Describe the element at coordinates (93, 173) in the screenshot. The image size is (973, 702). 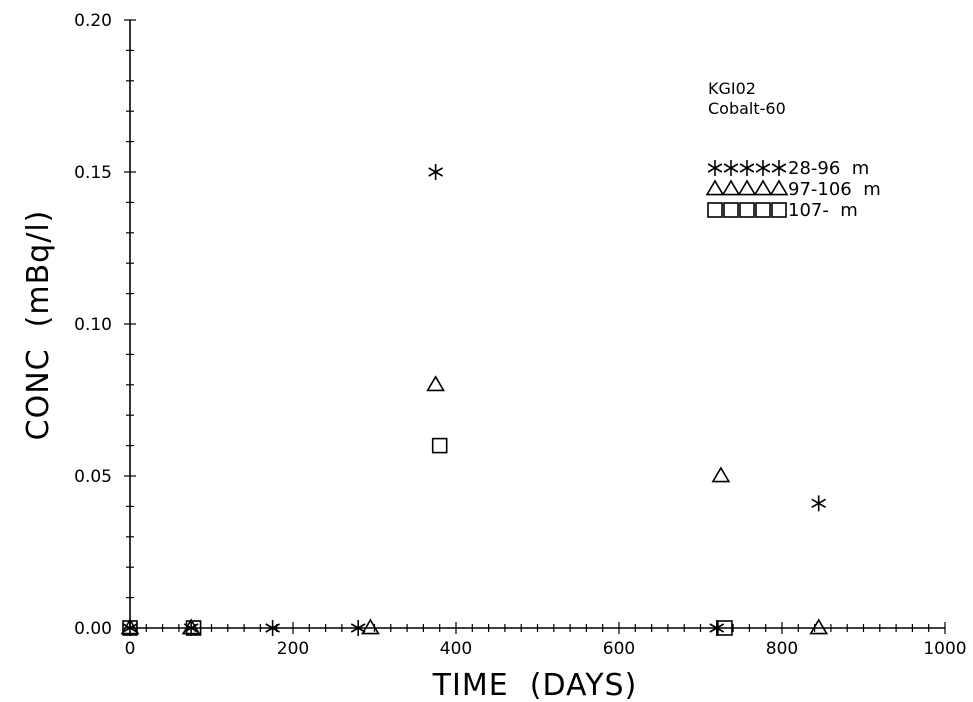
I see `y-tick-label: 0.15` at that location.